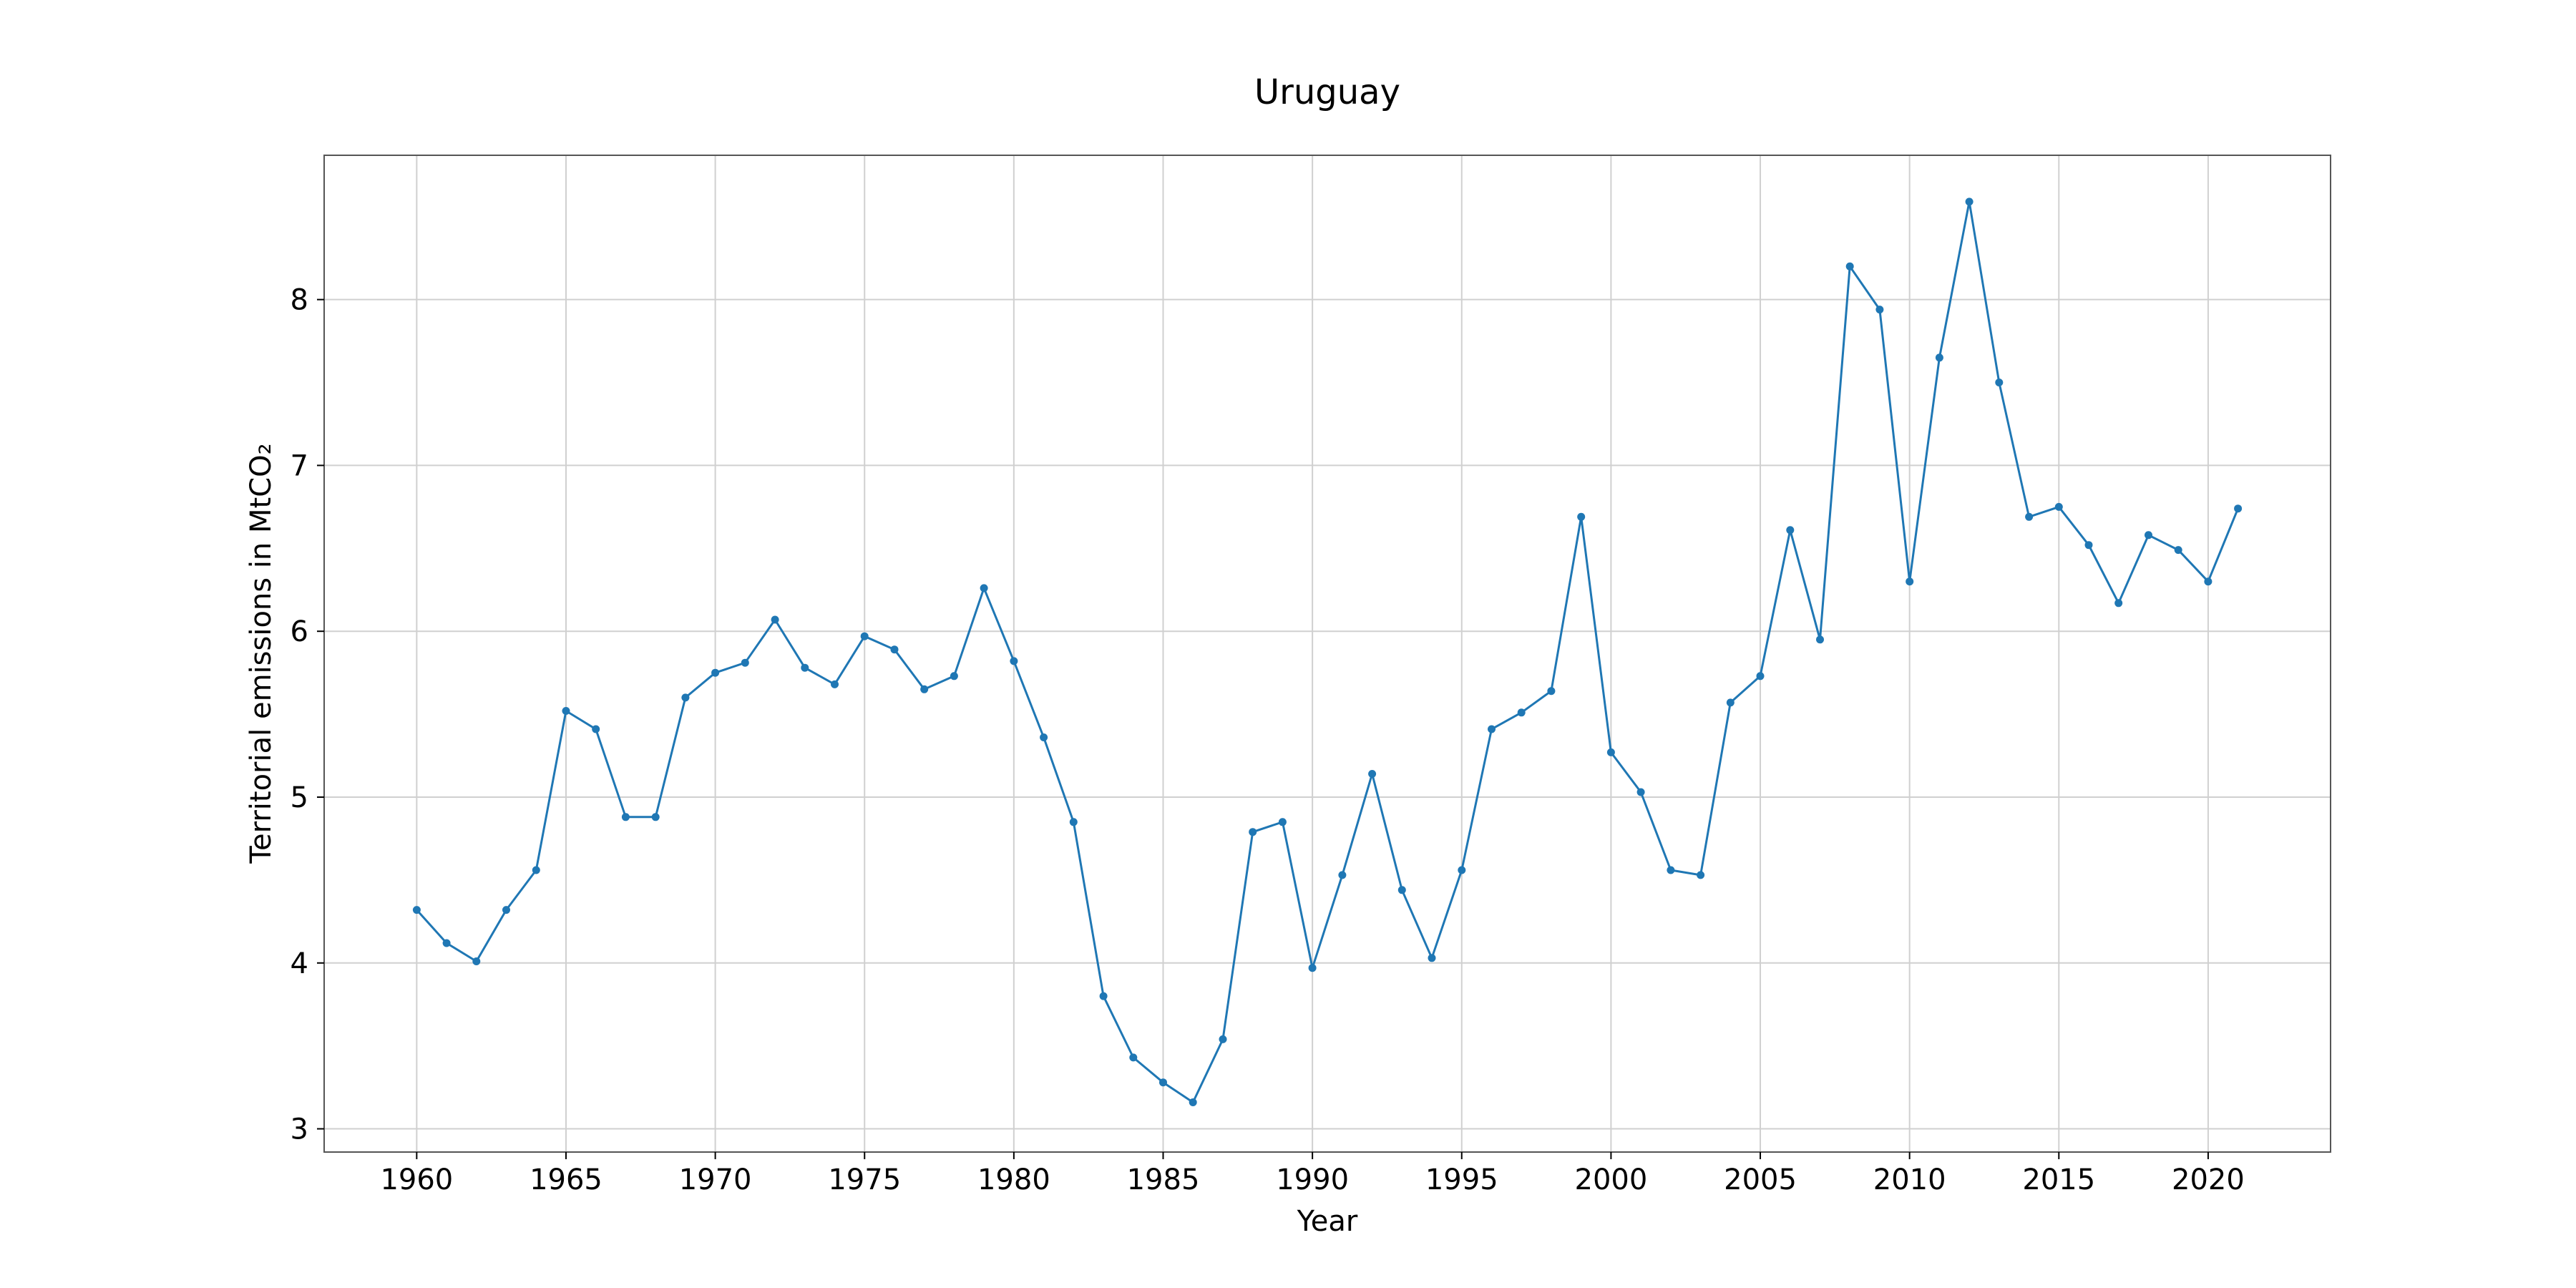 Image resolution: width=2576 pixels, height=1288 pixels. Describe the element at coordinates (715, 1179) in the screenshot. I see `x-tick-label: 1970` at that location.